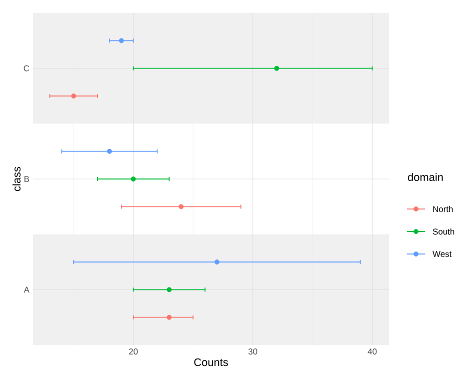  I want to click on legend-label: West, so click(442, 254).